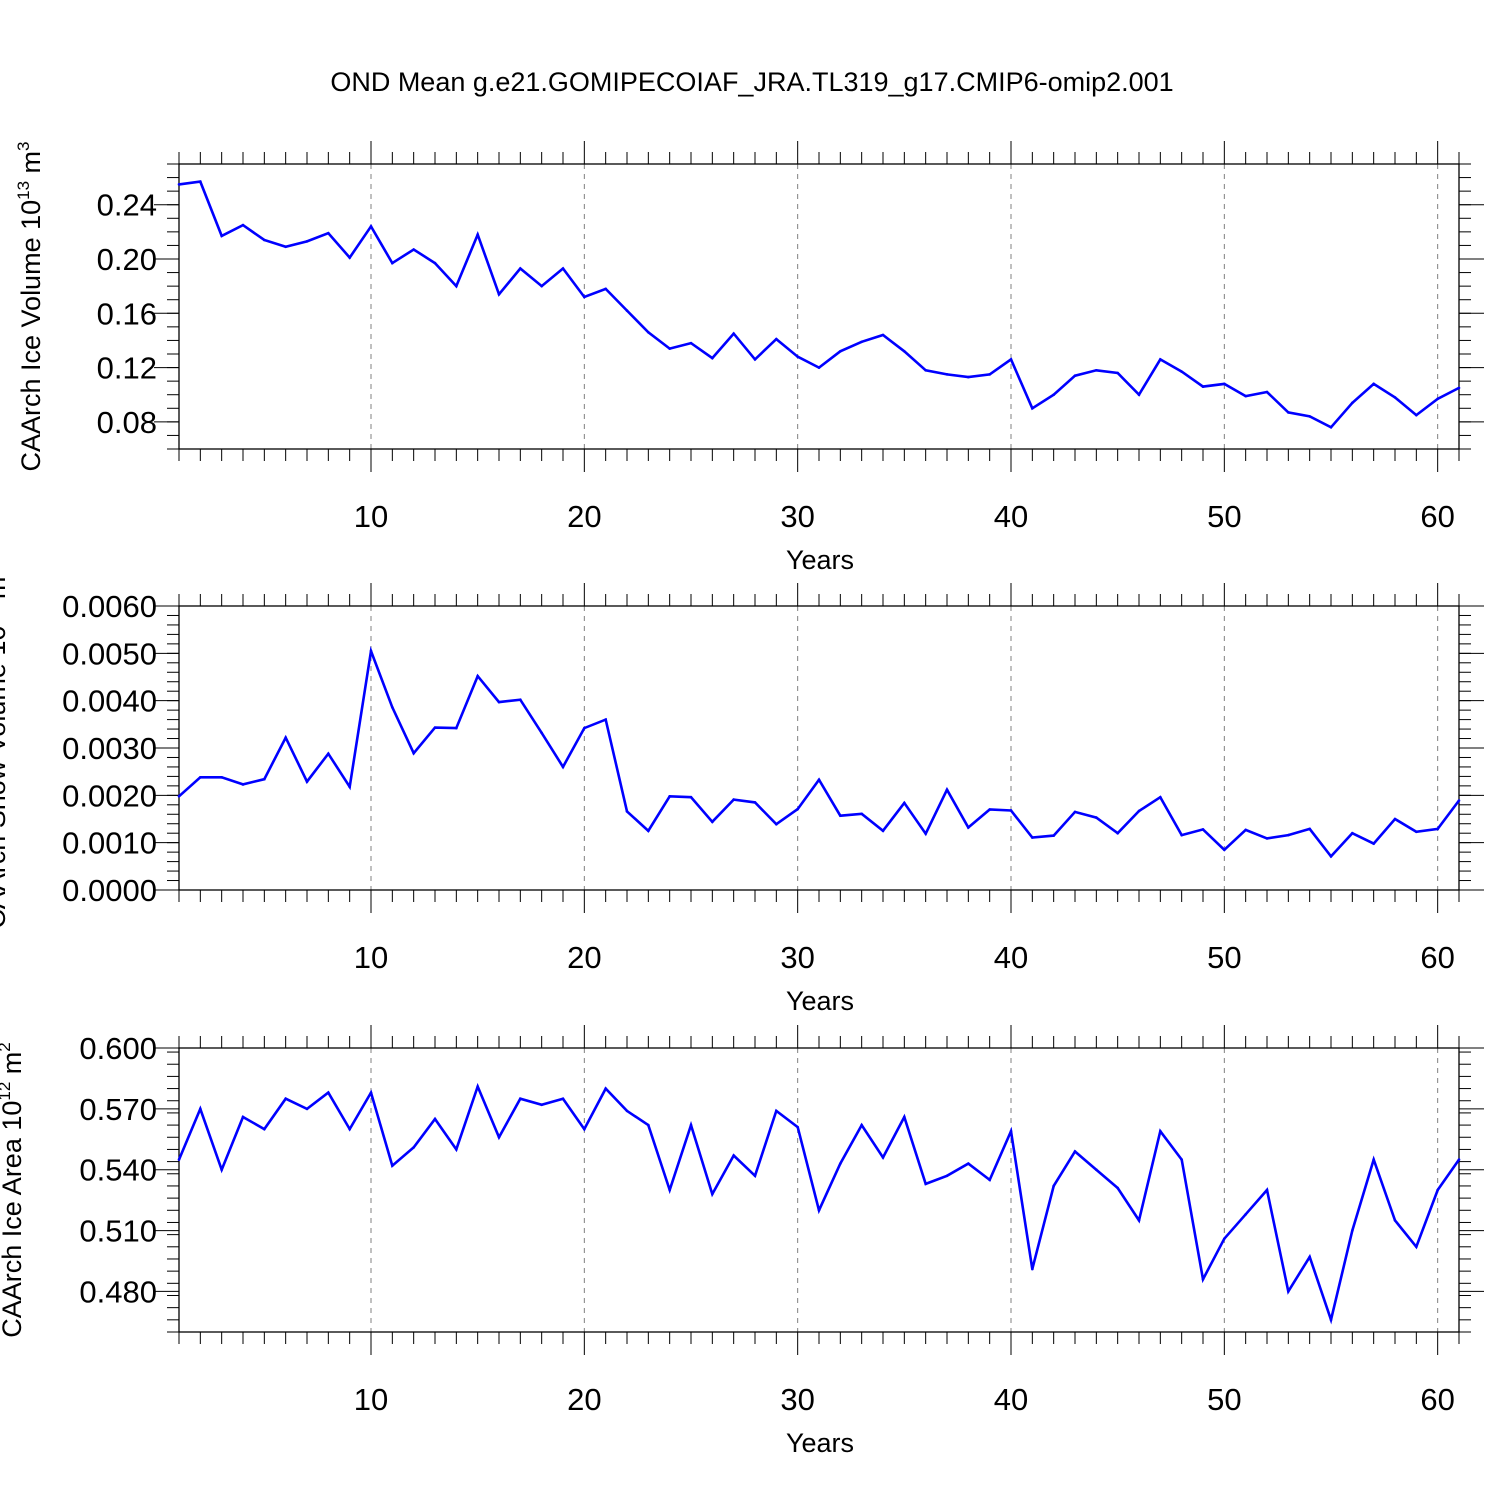  Describe the element at coordinates (127, 259) in the screenshot. I see `y-tick-label: 0.20` at that location.